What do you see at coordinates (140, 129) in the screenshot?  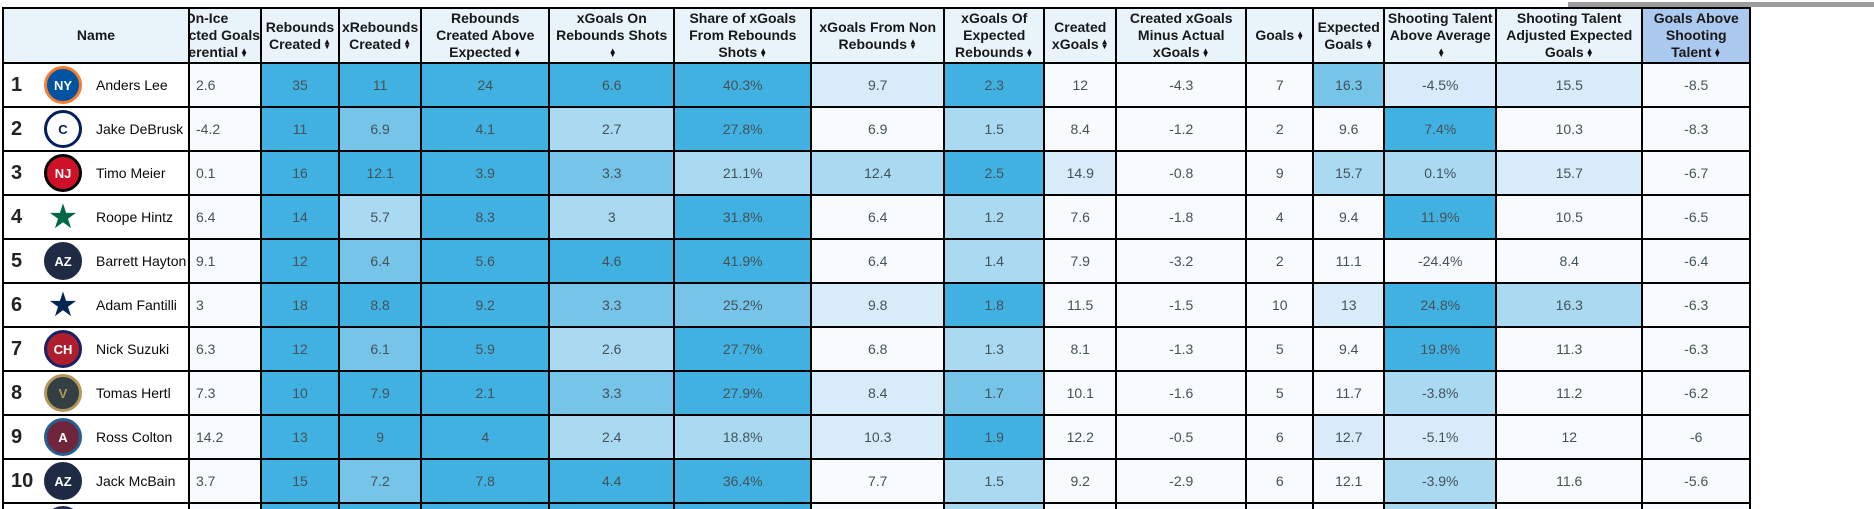 I see `player-name: Jake DeBrusk` at bounding box center [140, 129].